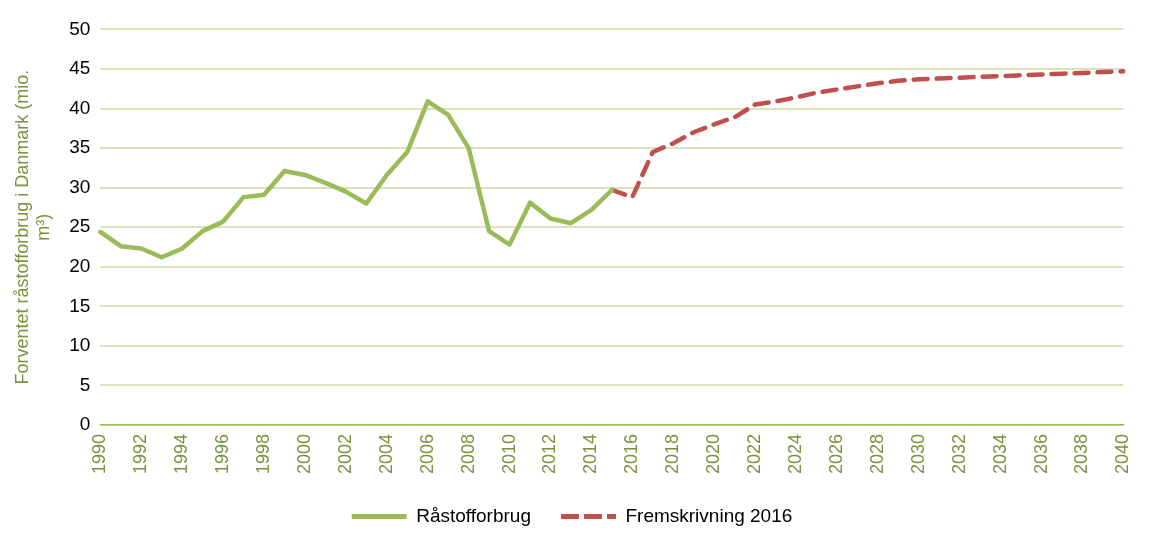 Image resolution: width=1158 pixels, height=545 pixels. What do you see at coordinates (80, 345) in the screenshot?
I see `y-tick-label: 10` at bounding box center [80, 345].